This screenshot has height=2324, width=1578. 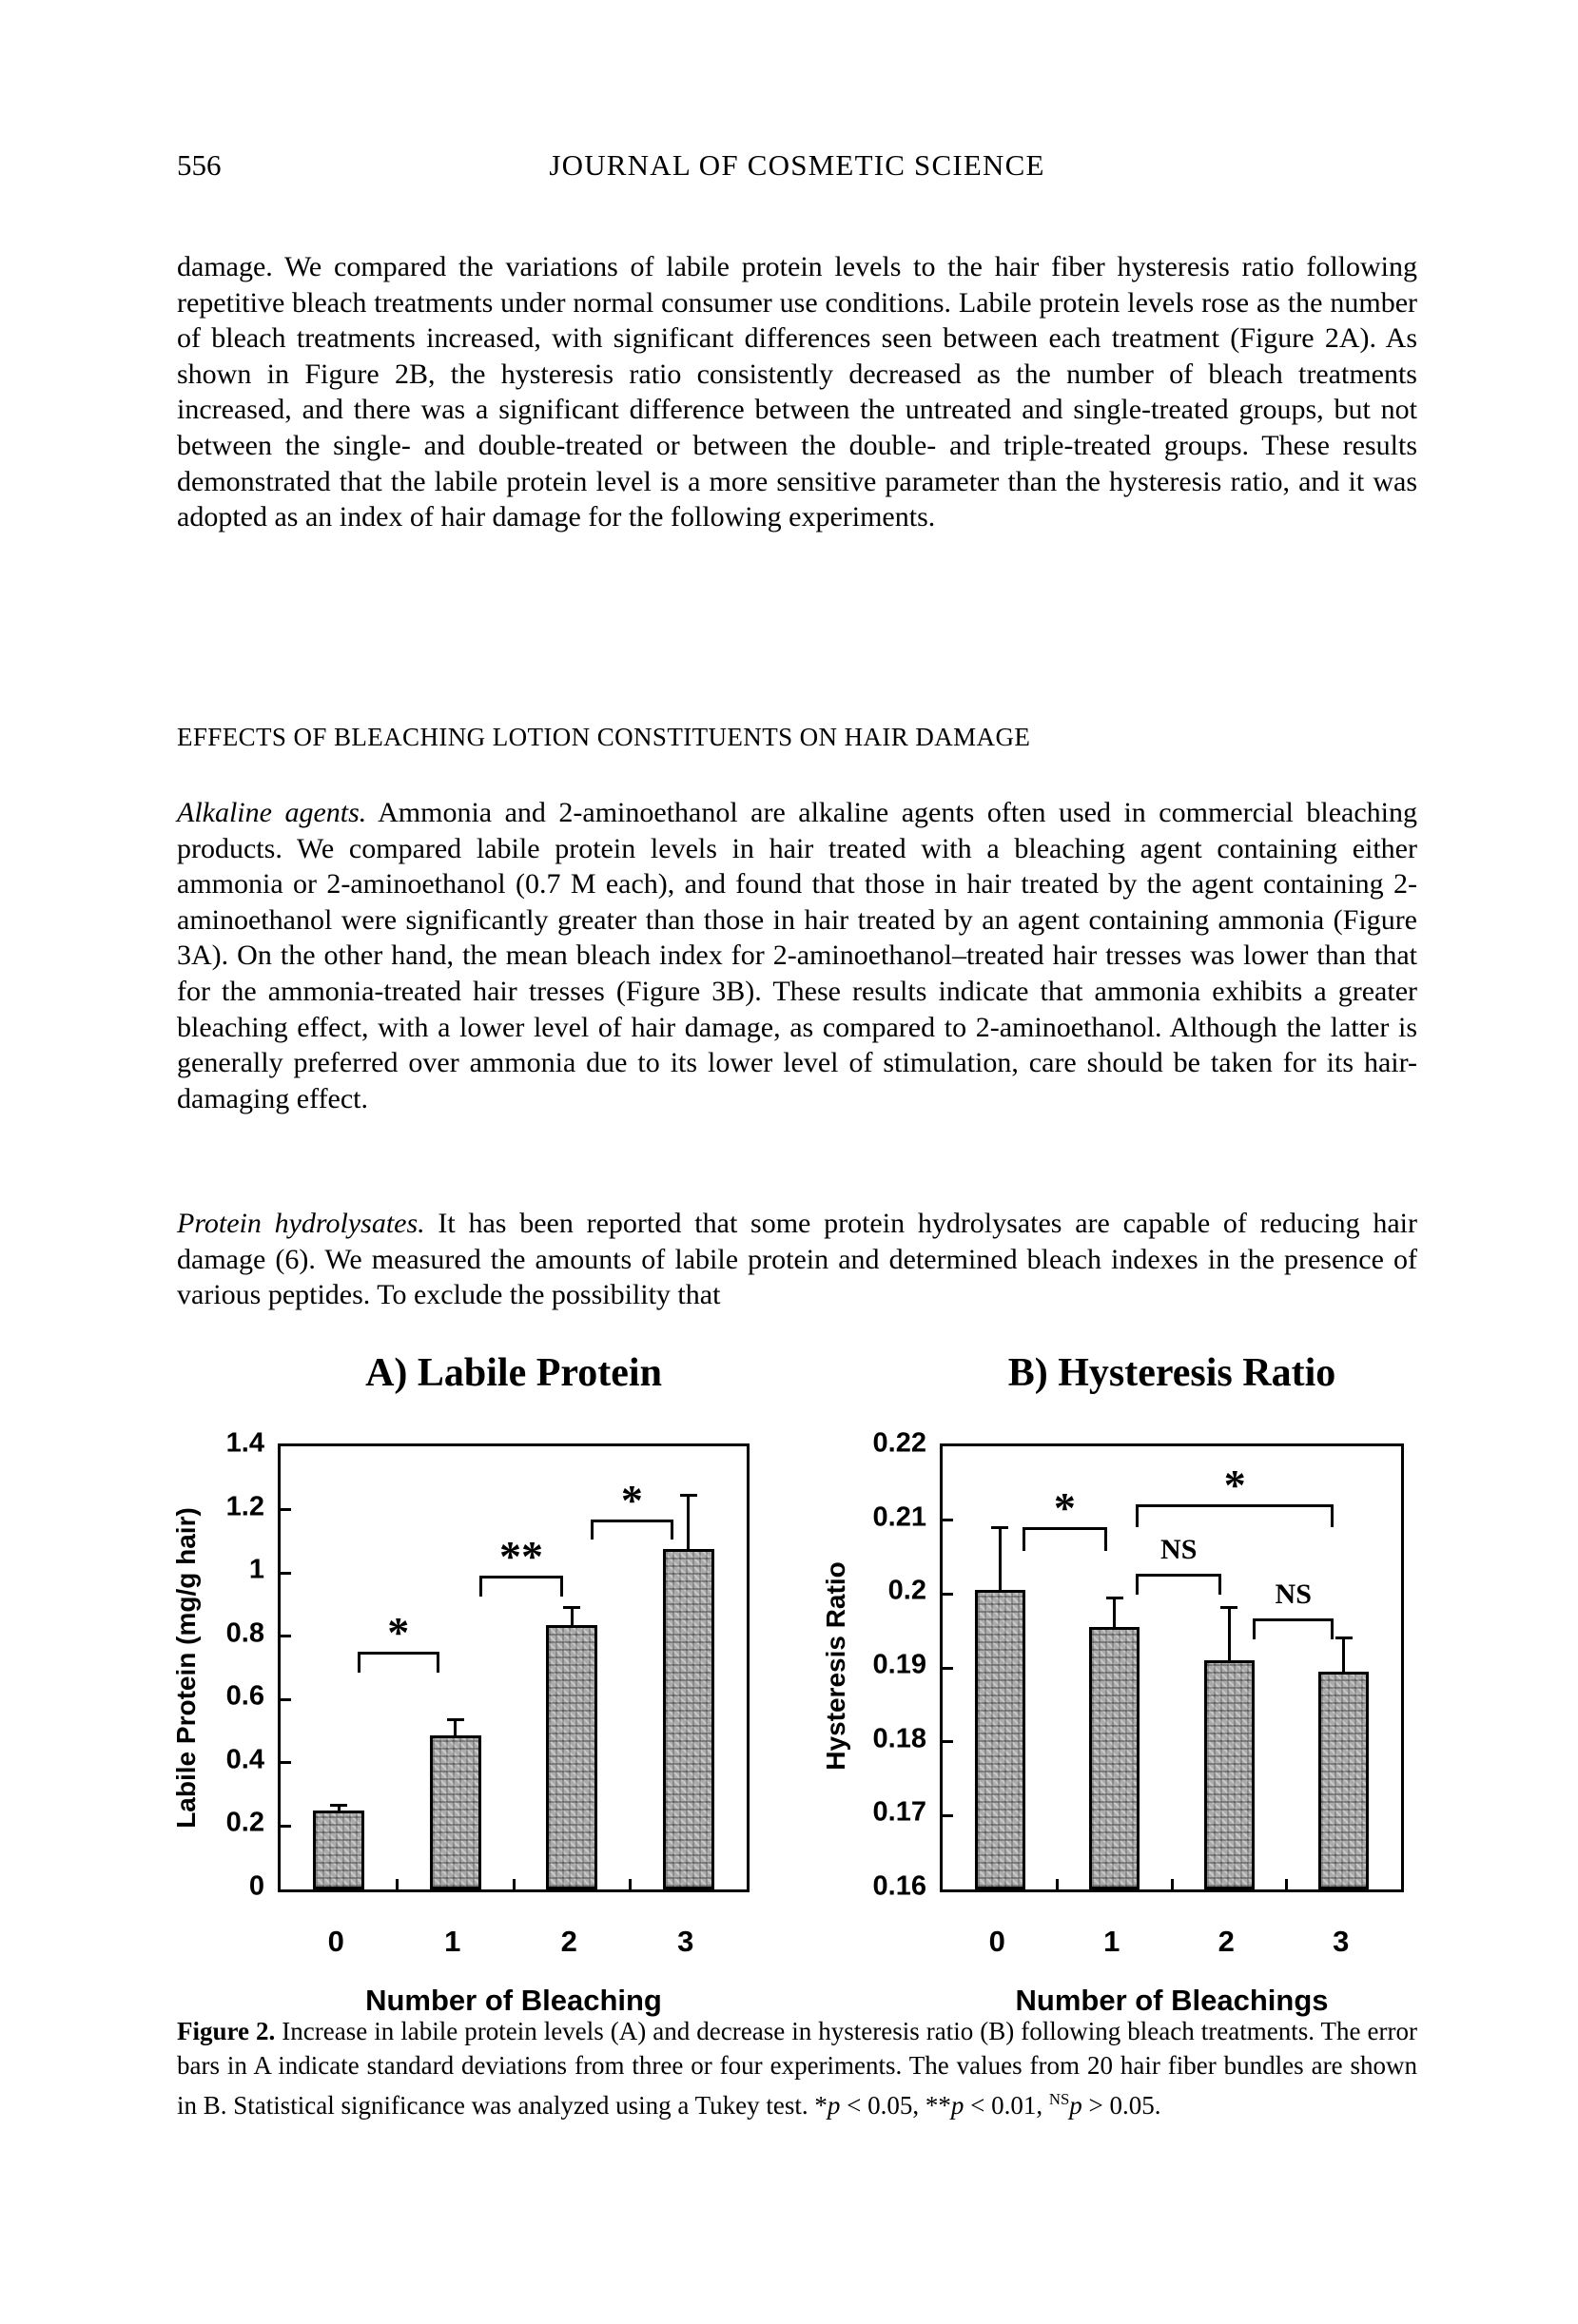 I want to click on chart-a-x-tick-labels: 0 1 2 3, so click(x=514, y=1945).